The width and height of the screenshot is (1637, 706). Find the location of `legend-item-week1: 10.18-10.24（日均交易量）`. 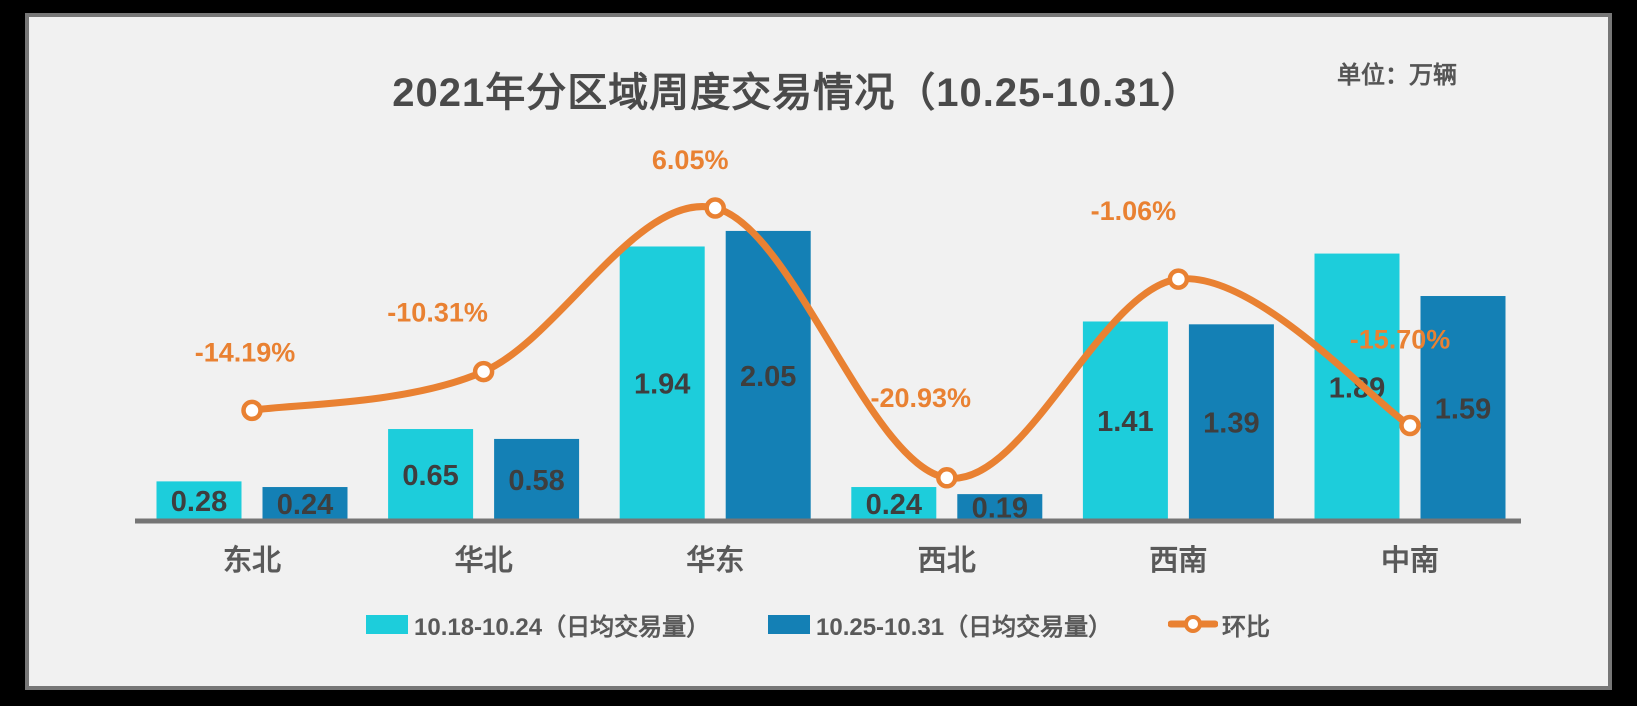

legend-item-week1: 10.18-10.24（日均交易量） is located at coordinates (538, 624).